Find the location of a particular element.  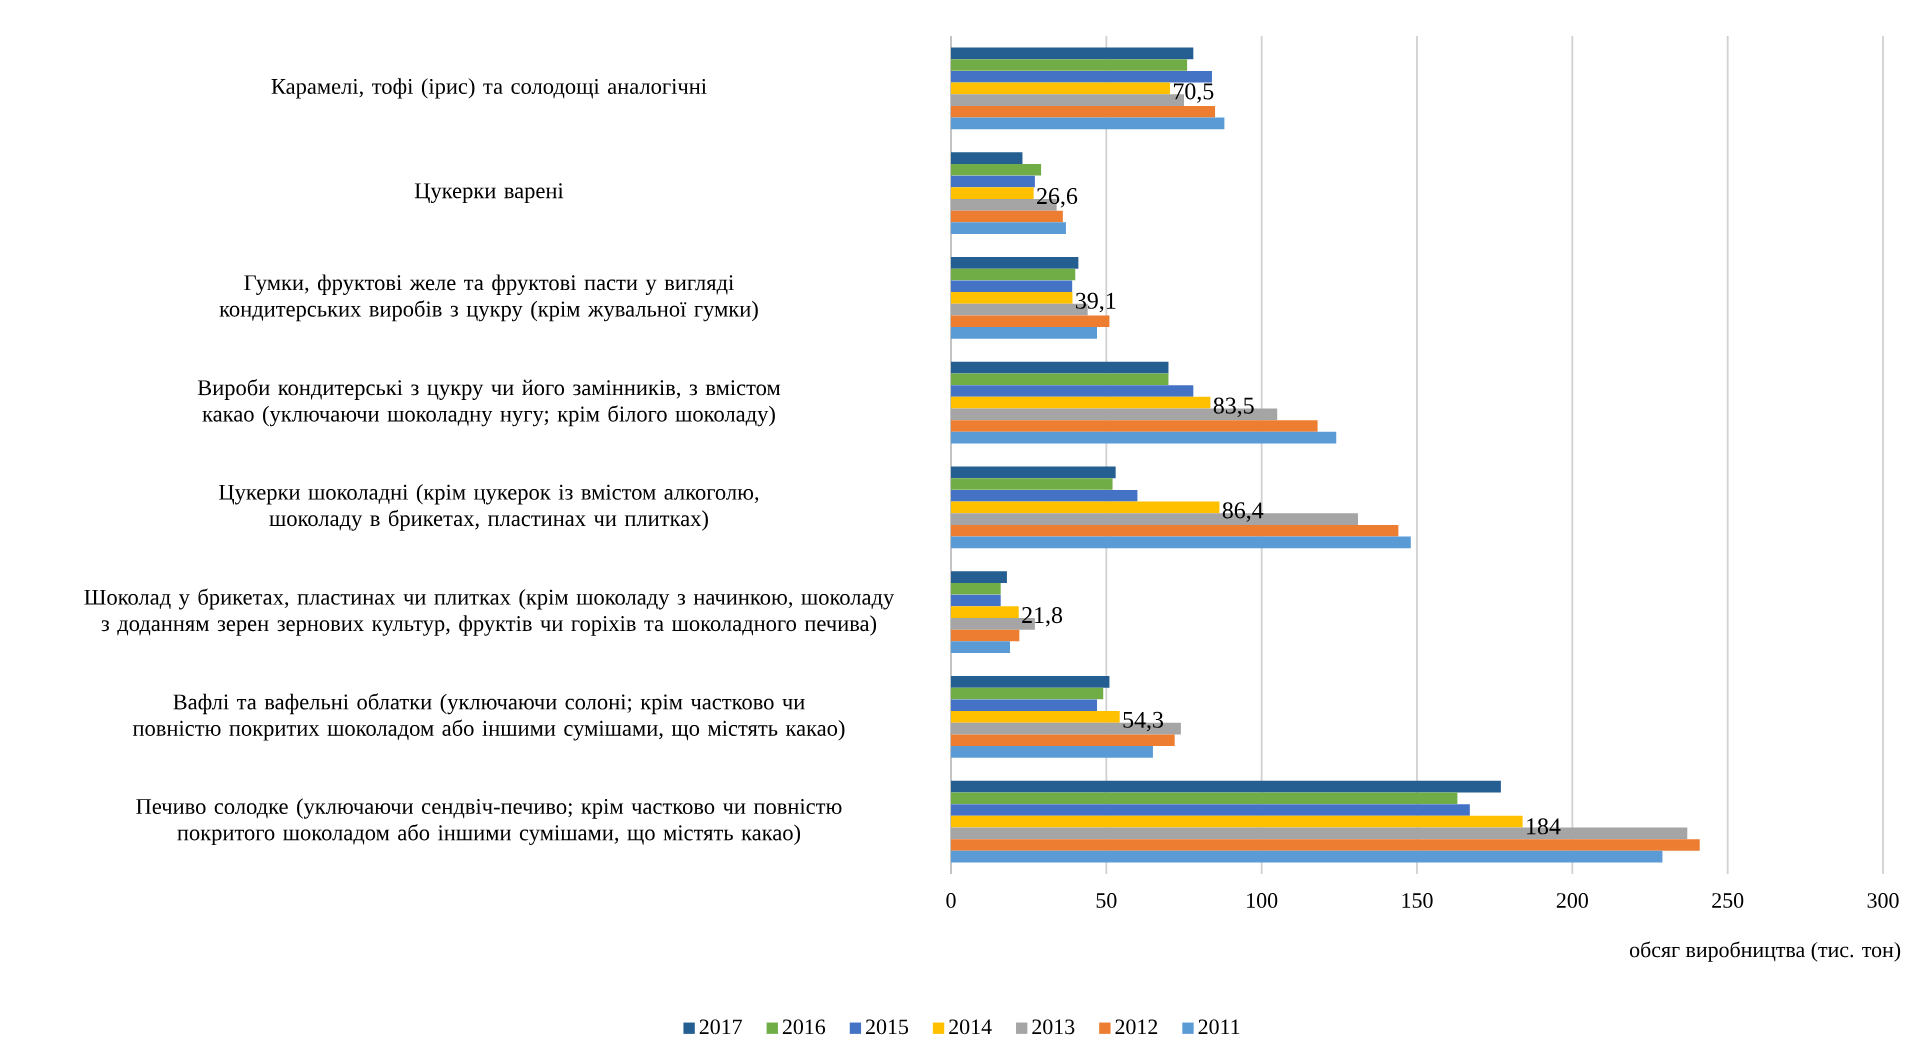

data-label: 86,4 is located at coordinates (1243, 512).